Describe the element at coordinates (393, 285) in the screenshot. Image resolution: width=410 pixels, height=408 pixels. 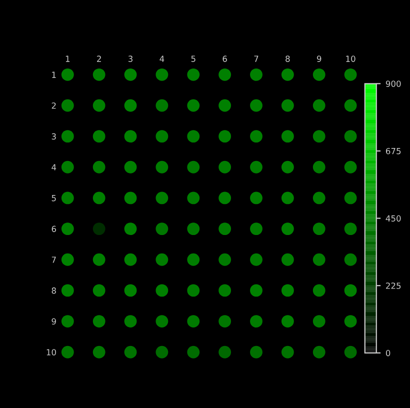
I see `color-bar-label: 225` at that location.